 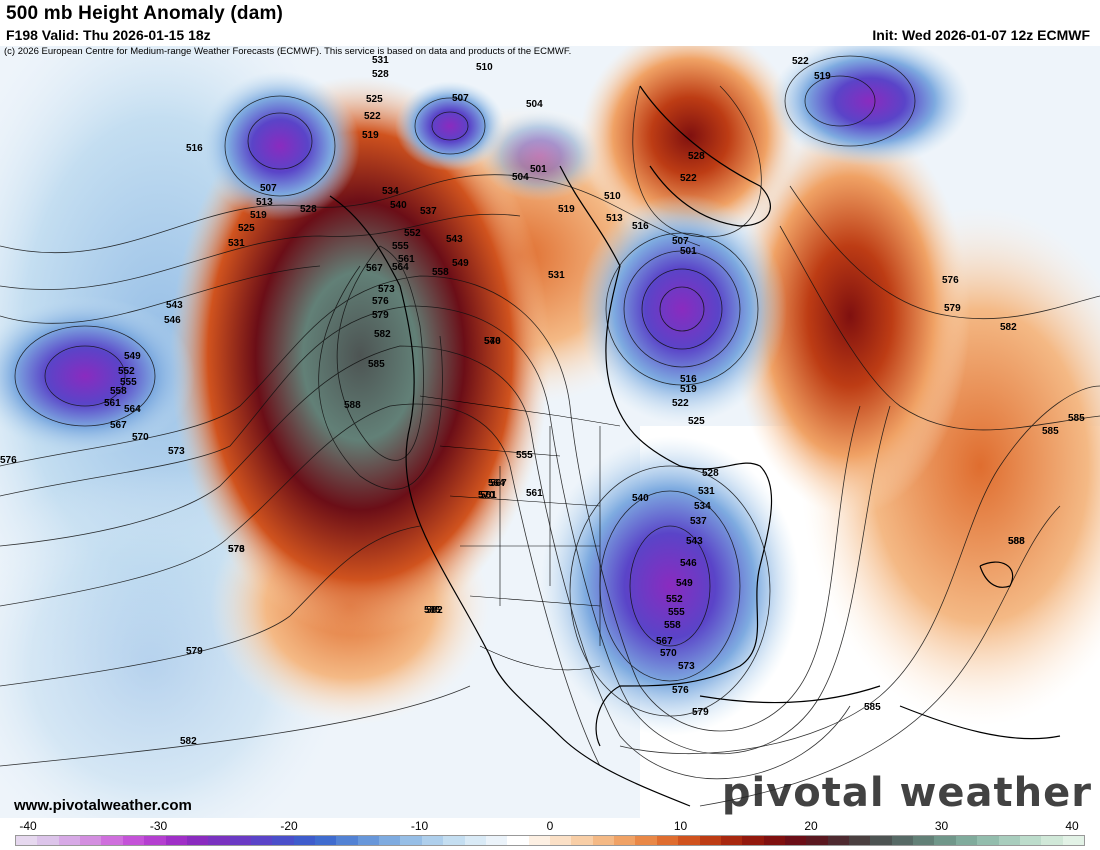 What do you see at coordinates (550, 834) in the screenshot?
I see `colorbar: -40 -30 -20 -10 0 10 20 30 40` at bounding box center [550, 834].